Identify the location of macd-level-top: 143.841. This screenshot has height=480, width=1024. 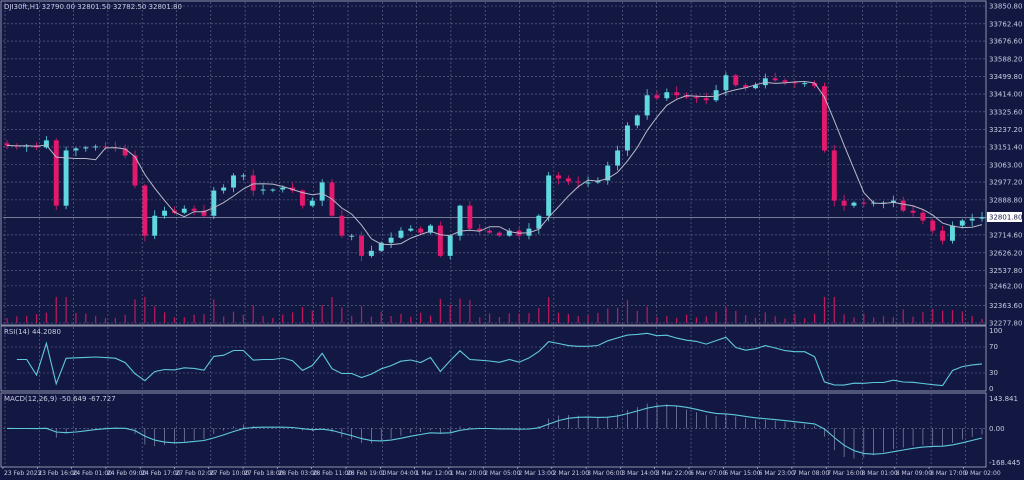
(1003, 399).